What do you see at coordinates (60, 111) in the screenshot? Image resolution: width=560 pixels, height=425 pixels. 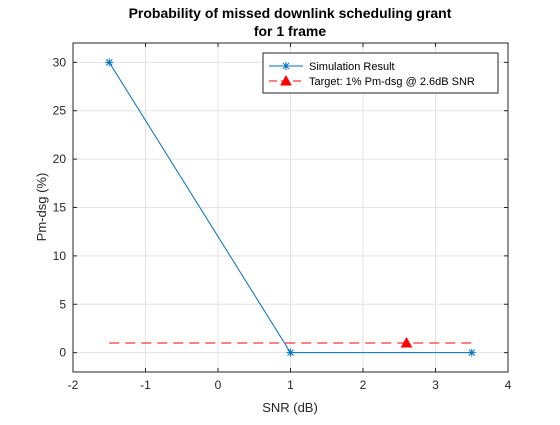 I see `y-tick-label: 25` at bounding box center [60, 111].